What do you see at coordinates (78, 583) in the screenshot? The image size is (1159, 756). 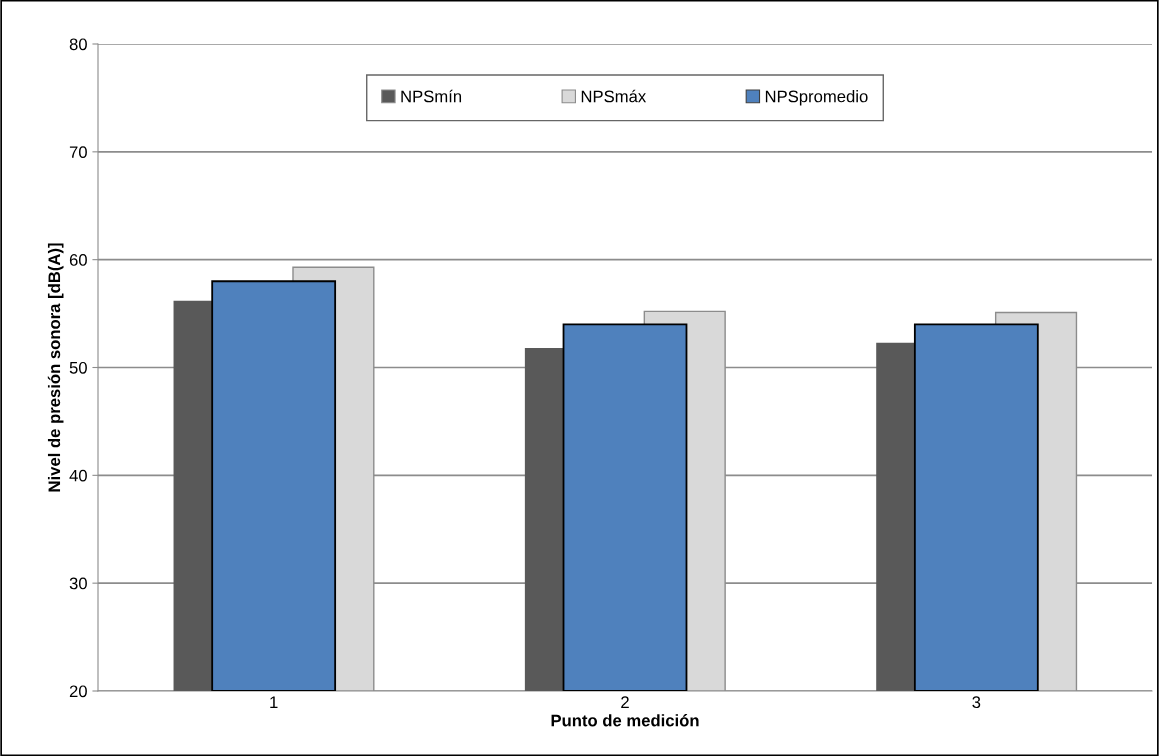 I see `y-tick-label: 30` at bounding box center [78, 583].